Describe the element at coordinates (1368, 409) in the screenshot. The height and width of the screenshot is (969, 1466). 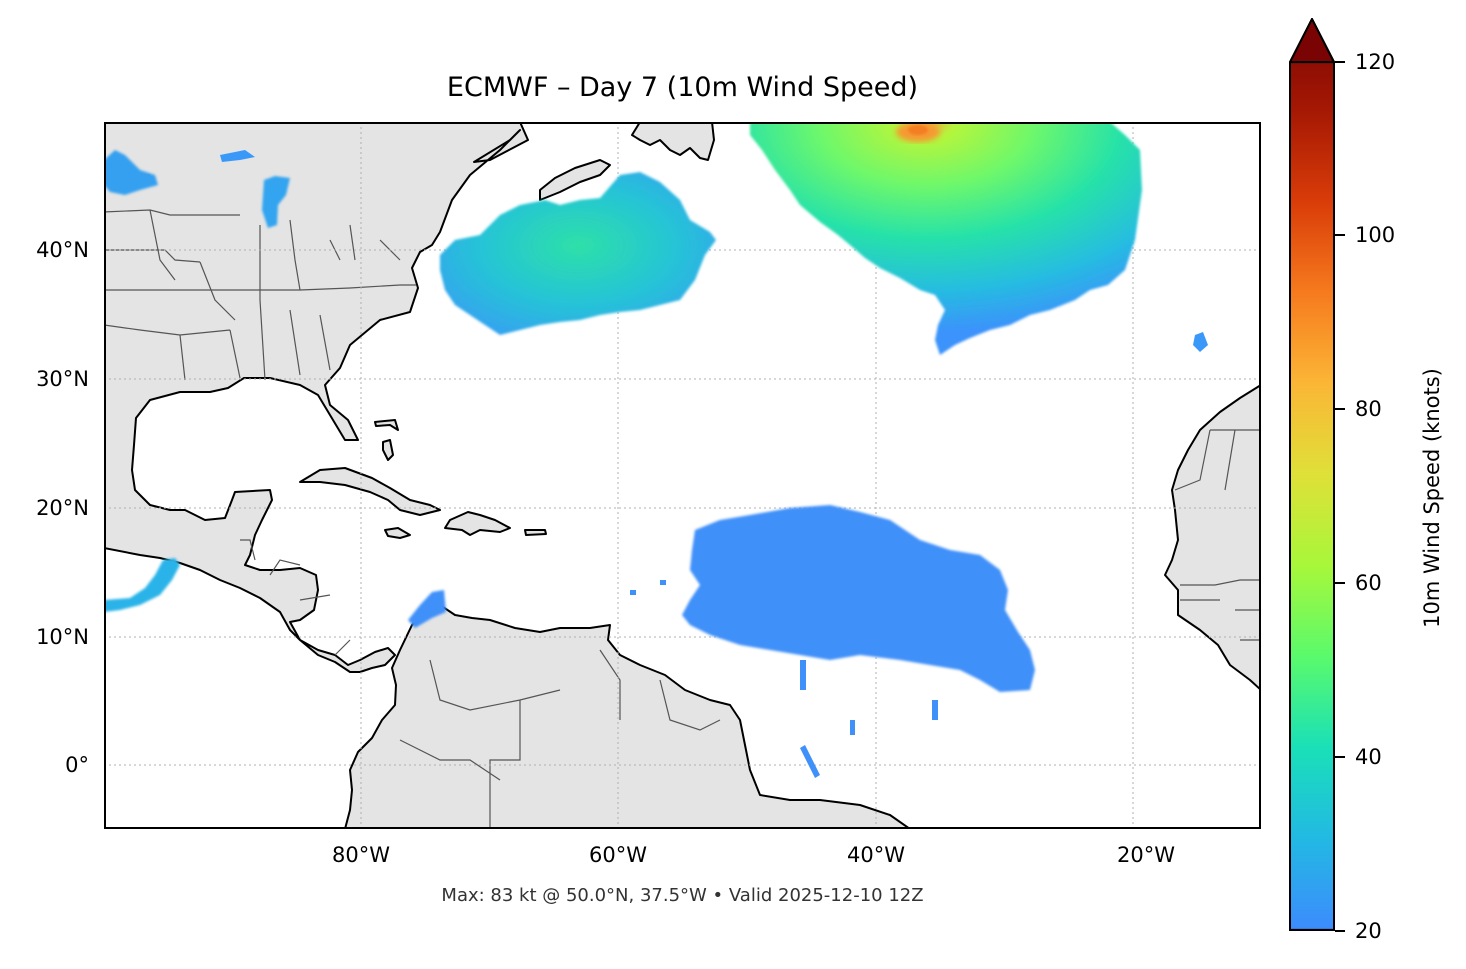
I see `cbar-label-80: 80` at that location.